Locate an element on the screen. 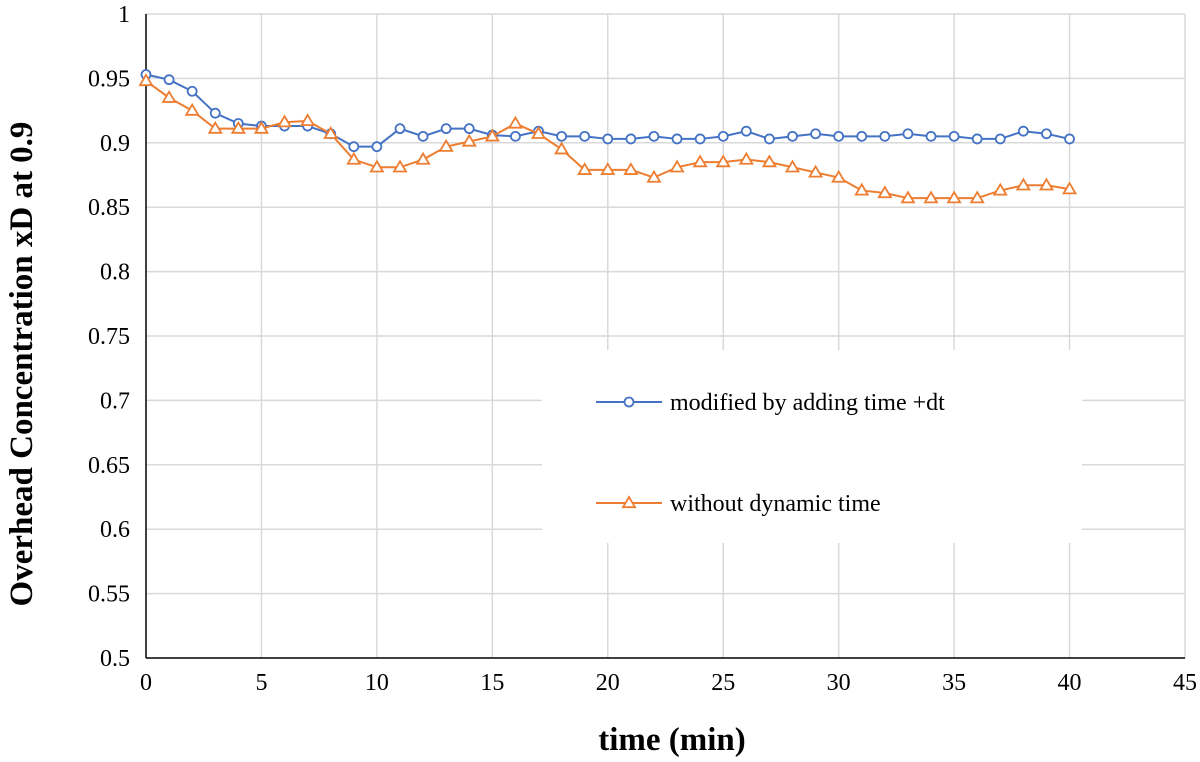  legend-label: without dynamic time is located at coordinates (775, 504).